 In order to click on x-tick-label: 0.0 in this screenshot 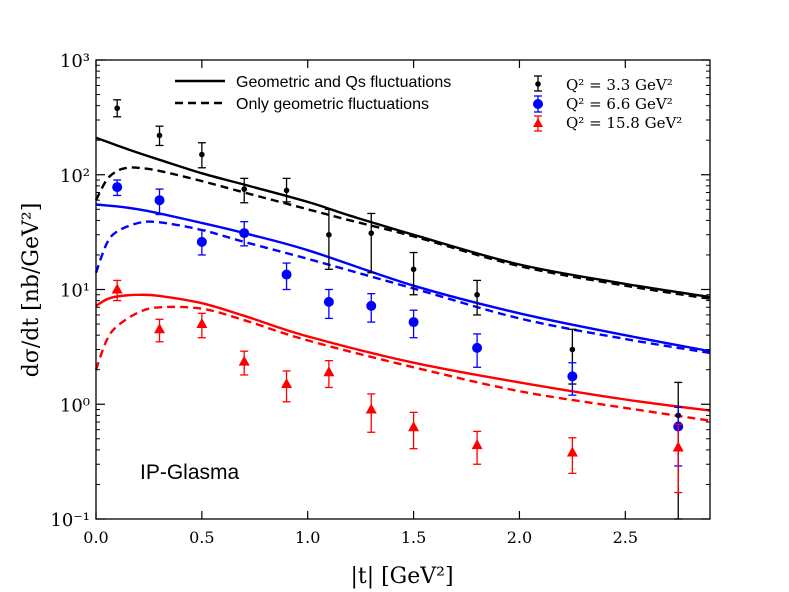, I will do `click(95, 537)`.